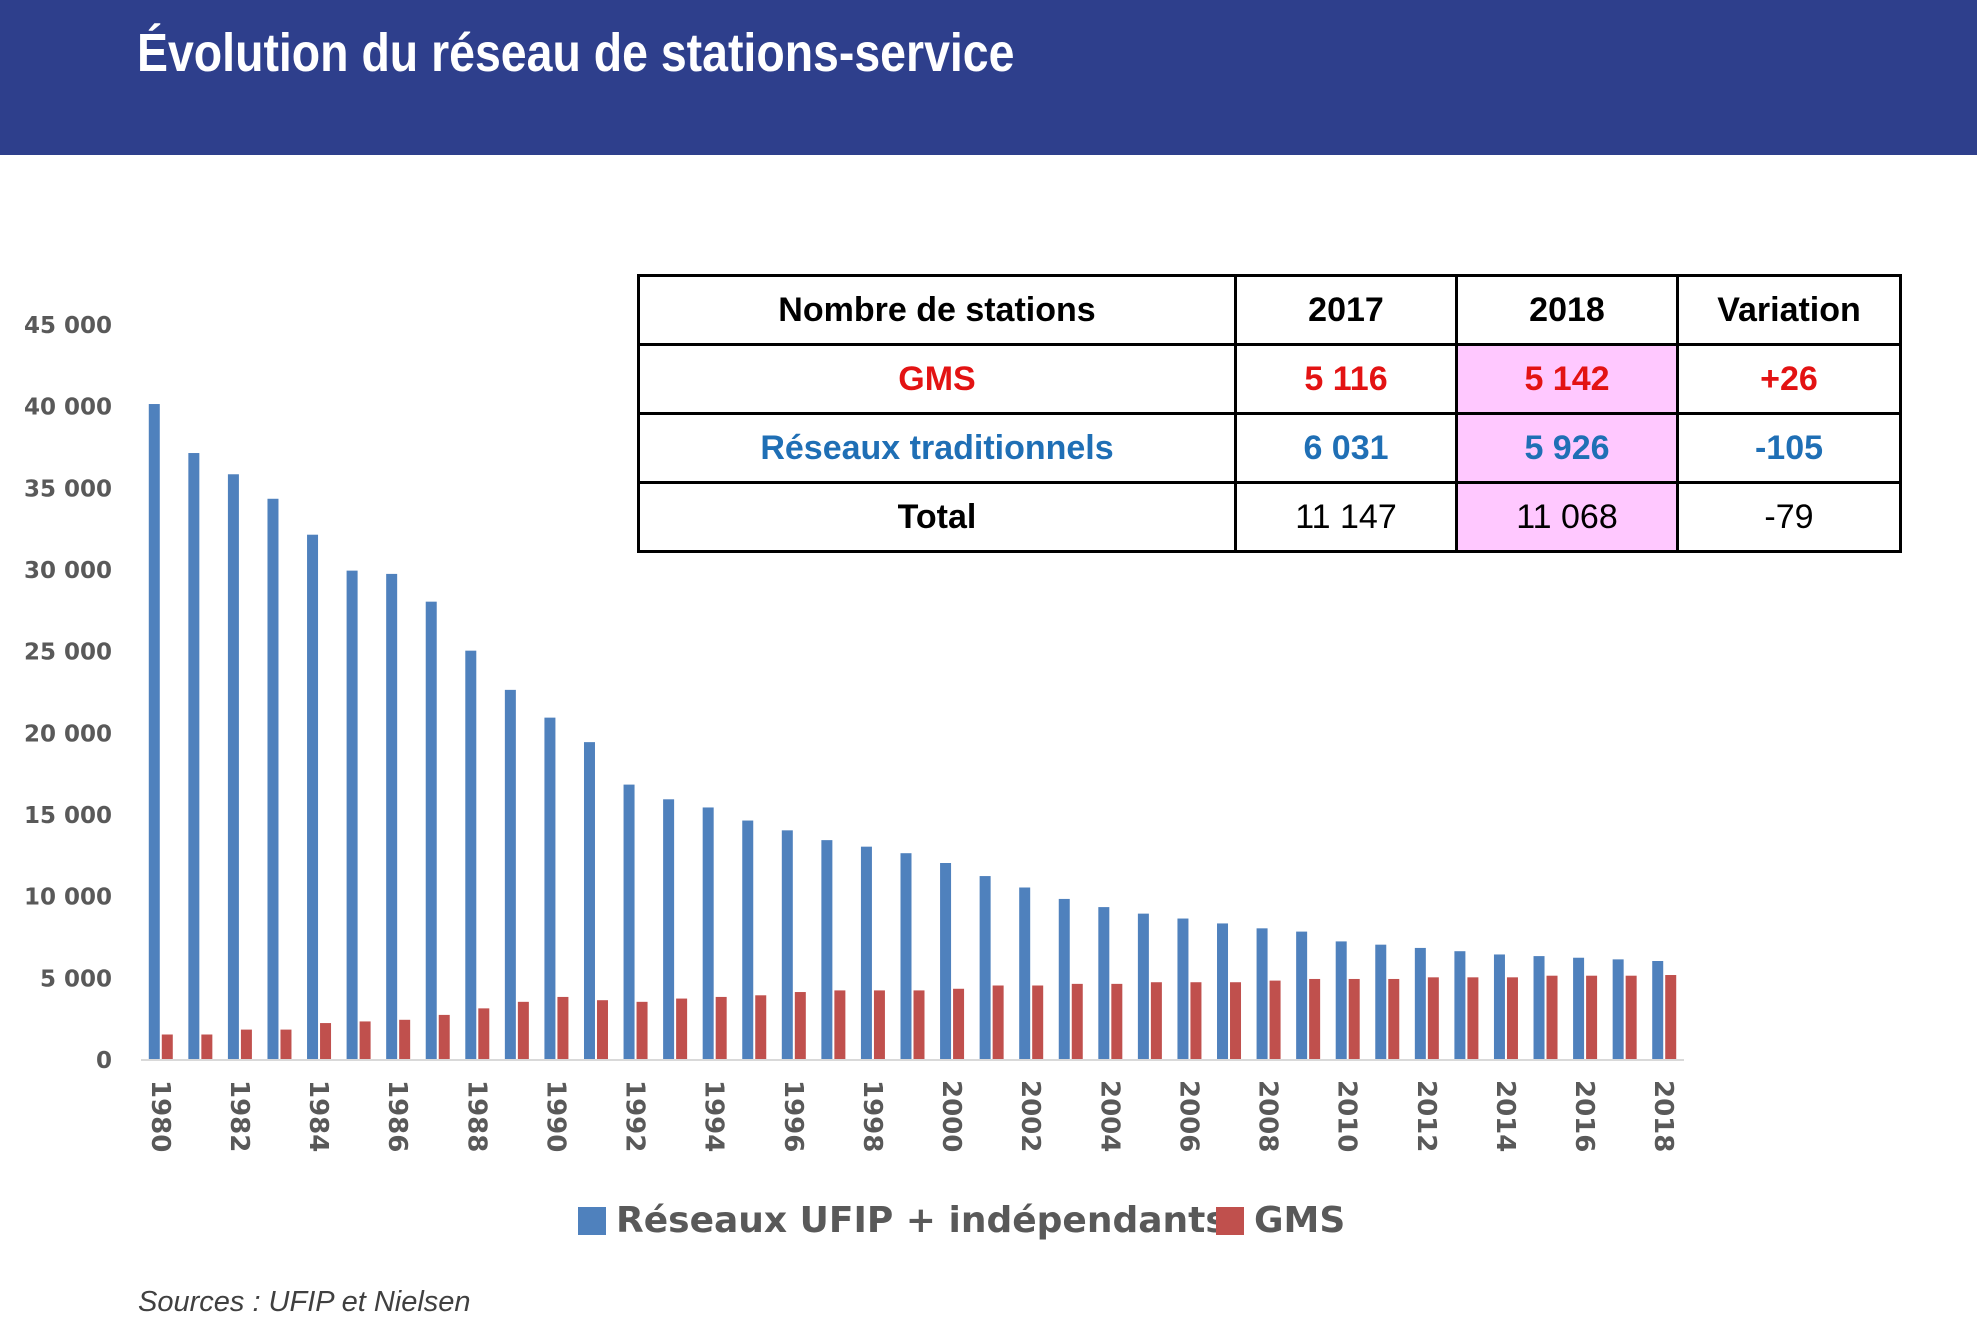  What do you see at coordinates (793, 1116) in the screenshot?
I see `x-tick-label: 1996` at bounding box center [793, 1116].